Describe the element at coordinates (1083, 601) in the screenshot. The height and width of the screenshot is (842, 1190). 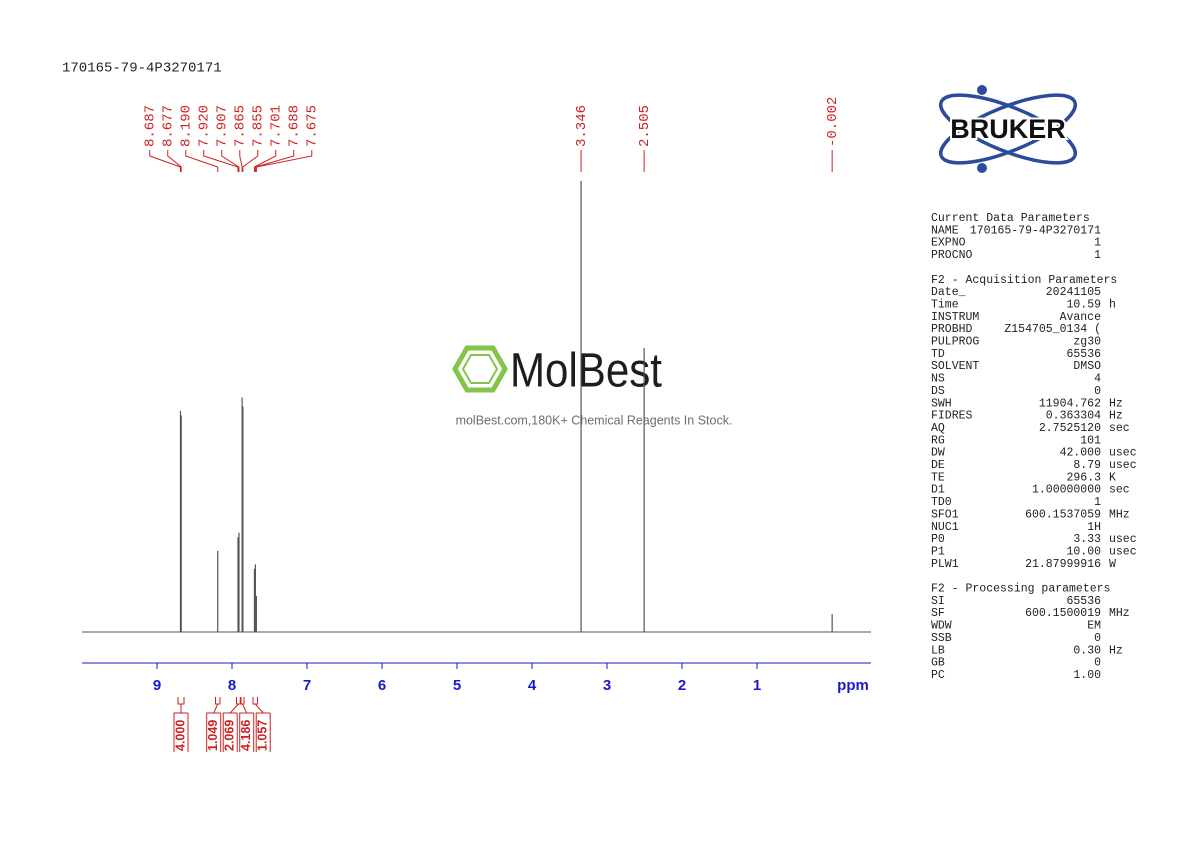
I see `param-value: 65536` at that location.